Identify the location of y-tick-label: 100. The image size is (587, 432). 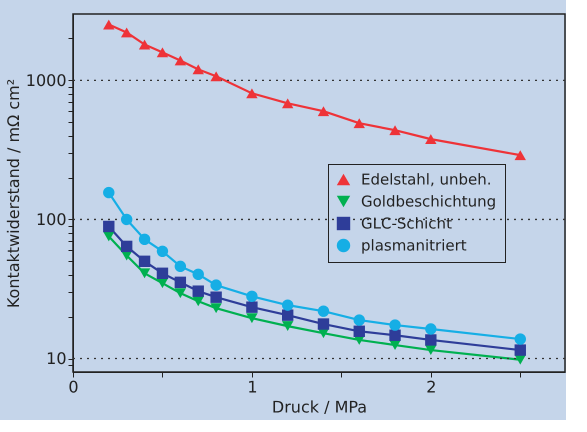
(51, 219).